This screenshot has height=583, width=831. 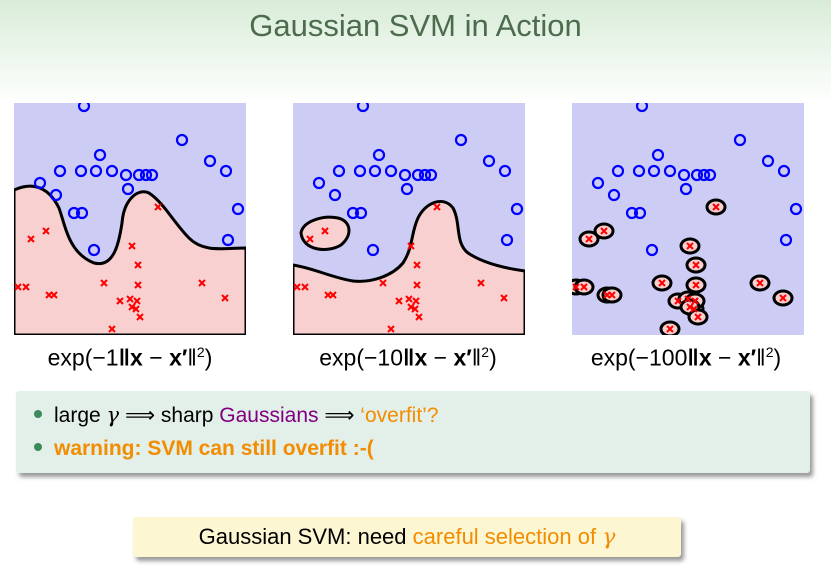 I want to click on slide-title: Gaussian SVM in Action, so click(x=415, y=25).